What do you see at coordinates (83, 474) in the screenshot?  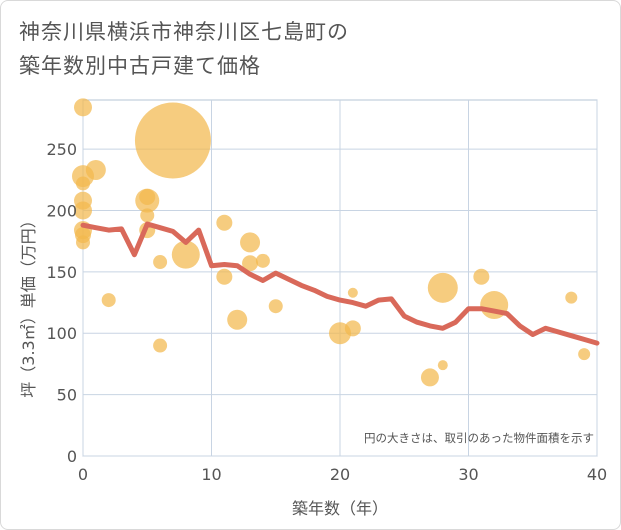 I see `x-tick-label: 0` at bounding box center [83, 474].